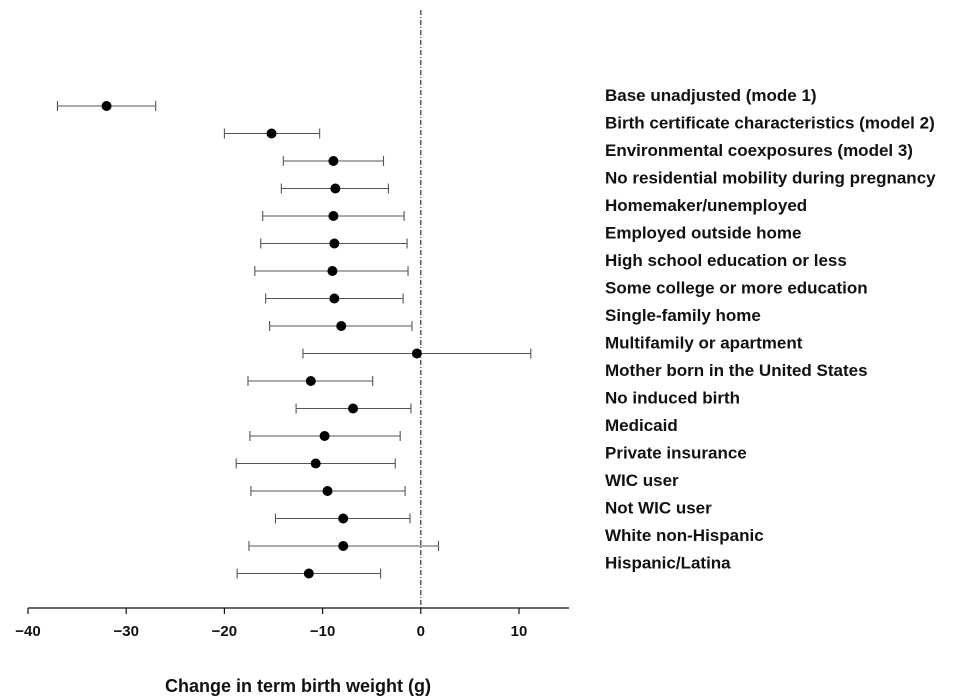 This screenshot has width=969, height=697. What do you see at coordinates (711, 95) in the screenshot?
I see `row-label: Base unadjusted (mode 1)` at bounding box center [711, 95].